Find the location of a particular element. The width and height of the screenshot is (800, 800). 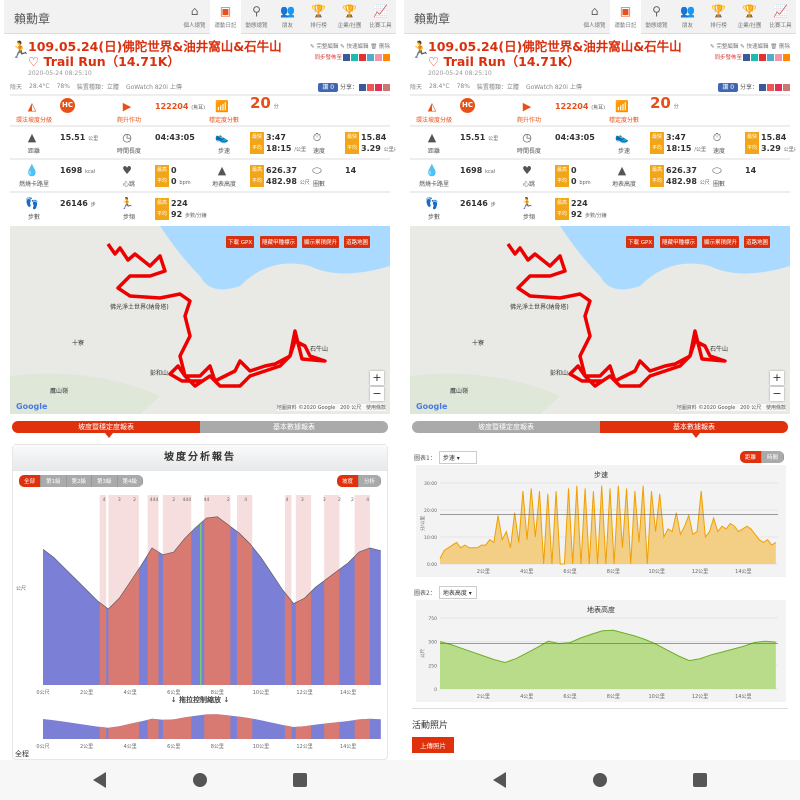

zoom-navigator: 0公尺 2公里 4公里 6公里 8公里 10公里 12公里 14公里 is located at coordinates (200, 728).